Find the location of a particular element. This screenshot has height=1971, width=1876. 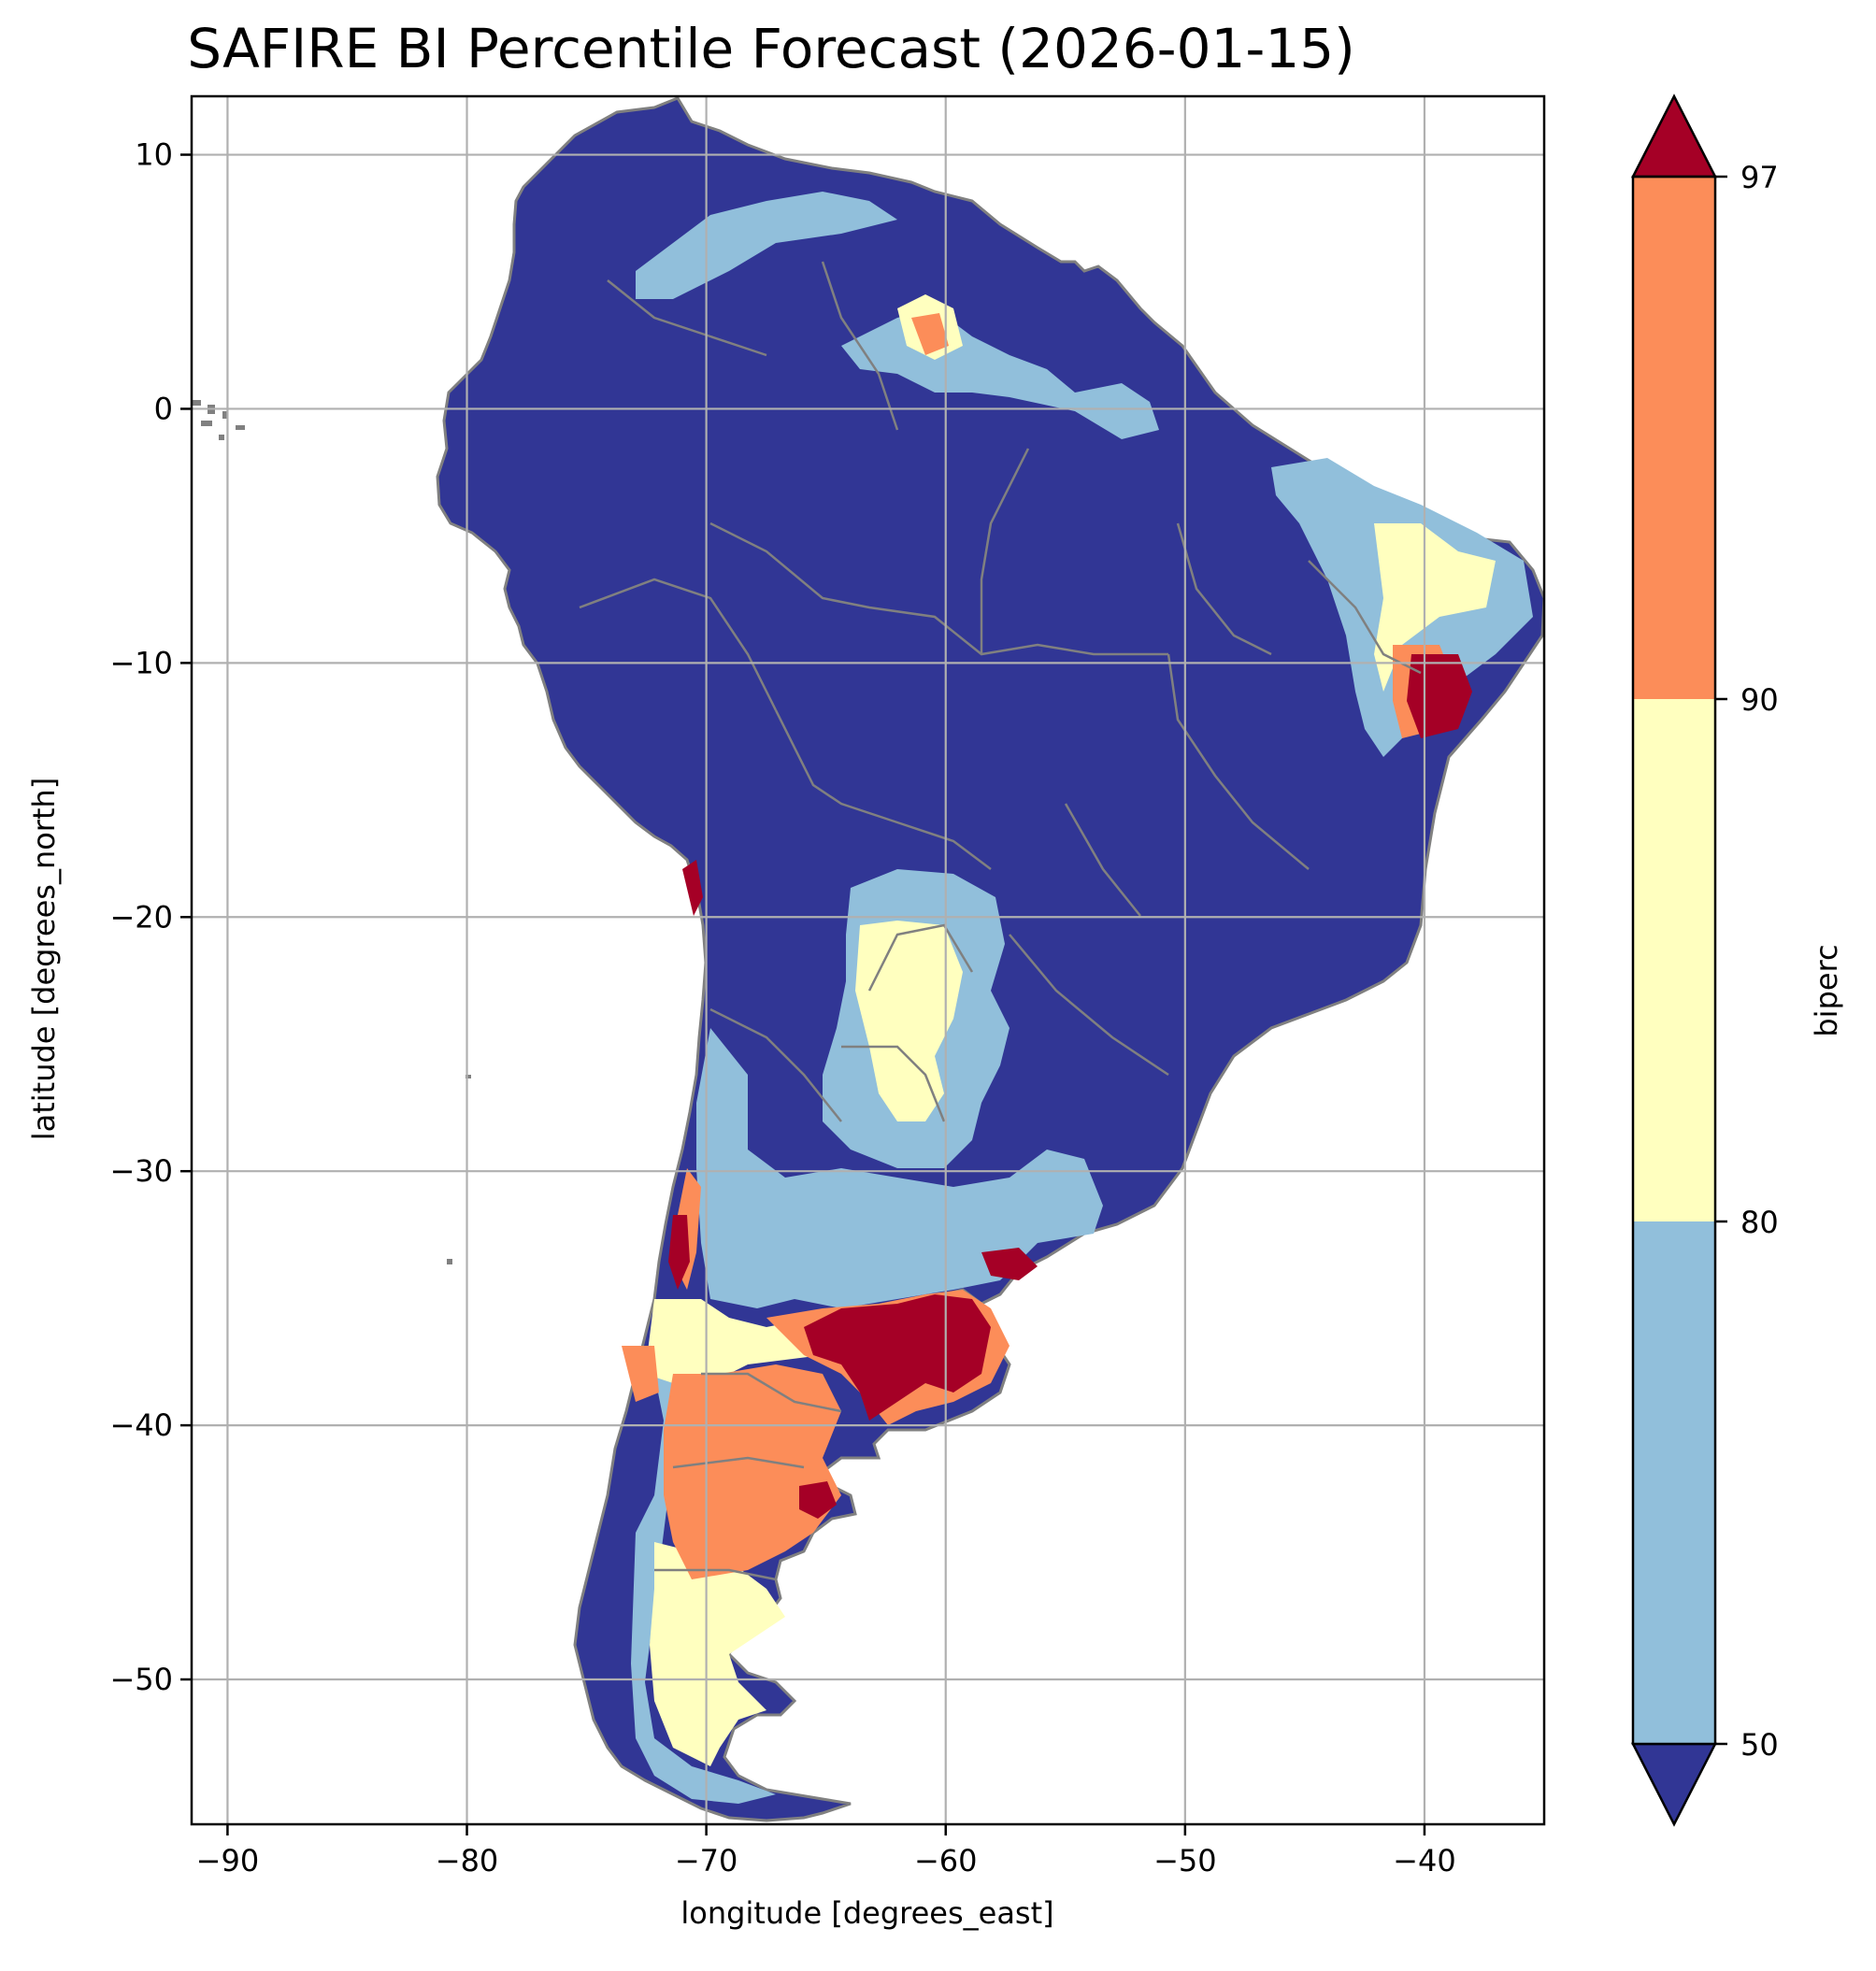

san-felix-island is located at coordinates (468, 1076).